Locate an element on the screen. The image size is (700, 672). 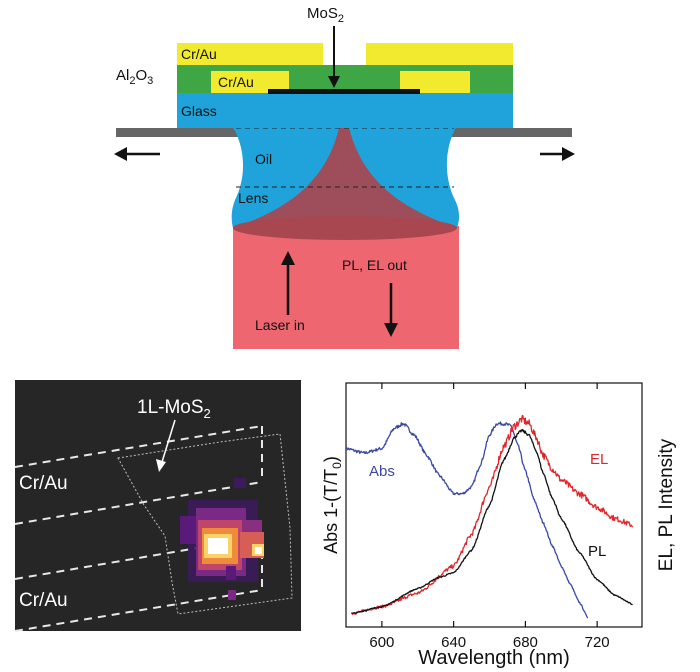
series-line-el is located at coordinates (492, 514).